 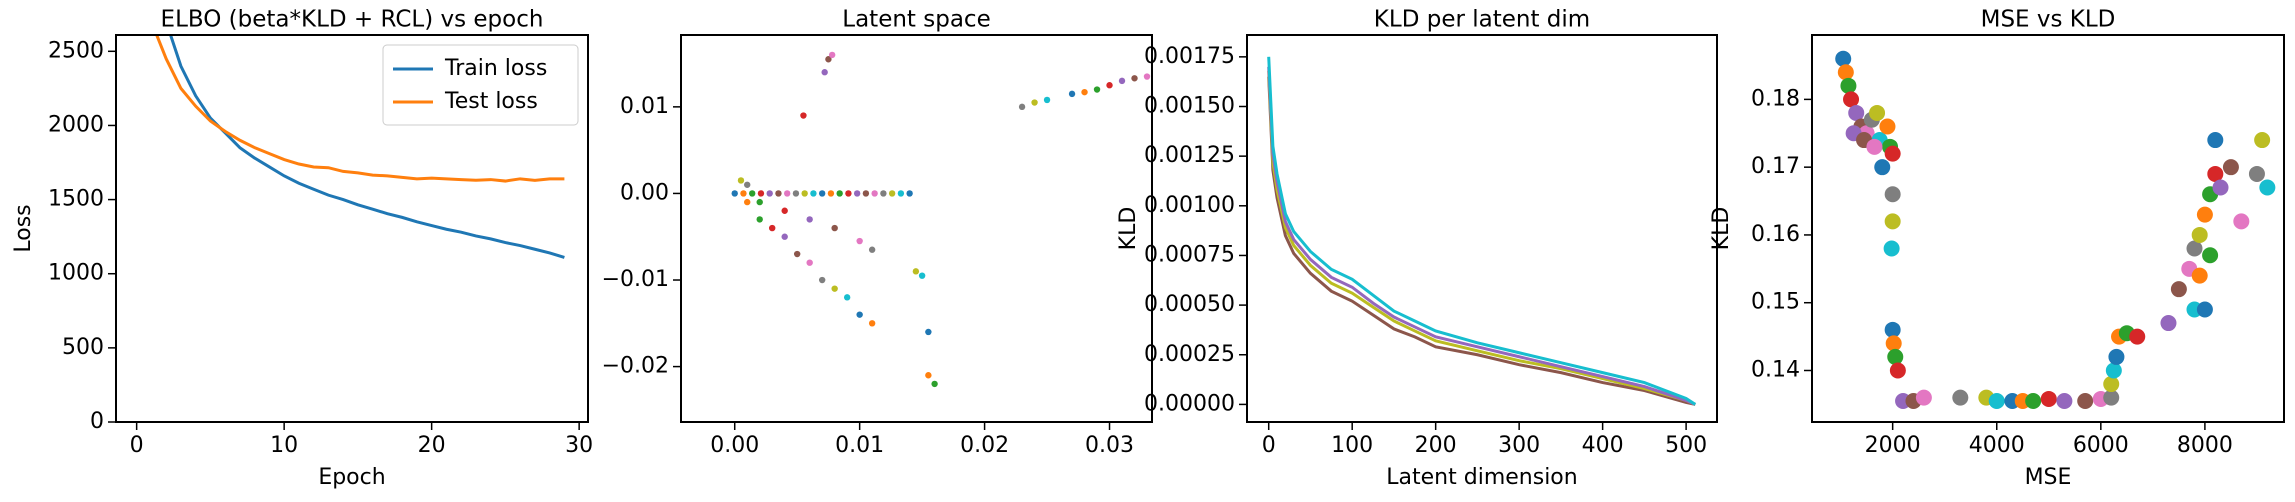 I want to click on x-tick-label: 0.03, so click(x=1109, y=445).